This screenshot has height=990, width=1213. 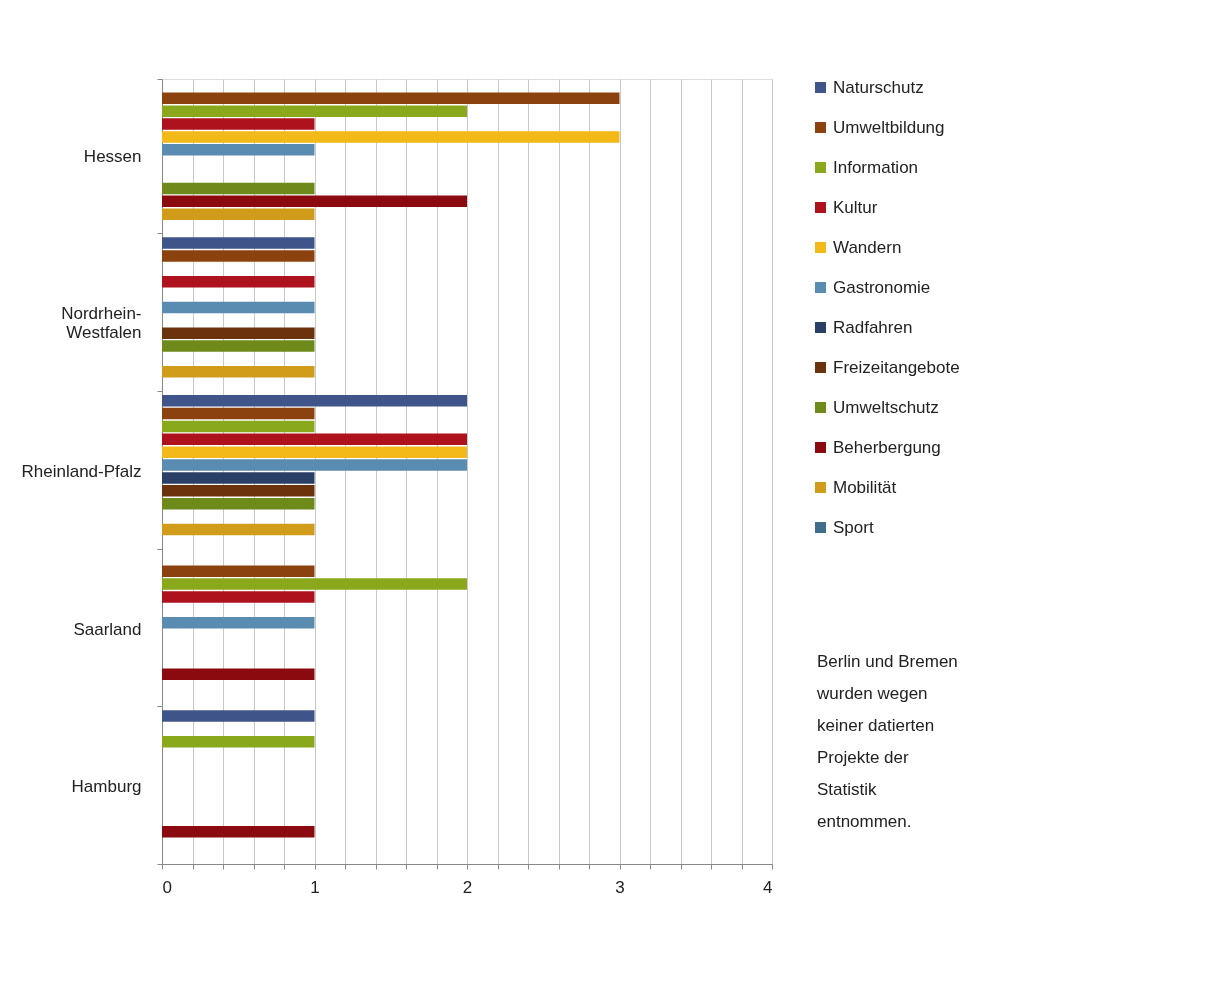 What do you see at coordinates (112, 156) in the screenshot?
I see `y-tick-label: Hessen` at bounding box center [112, 156].